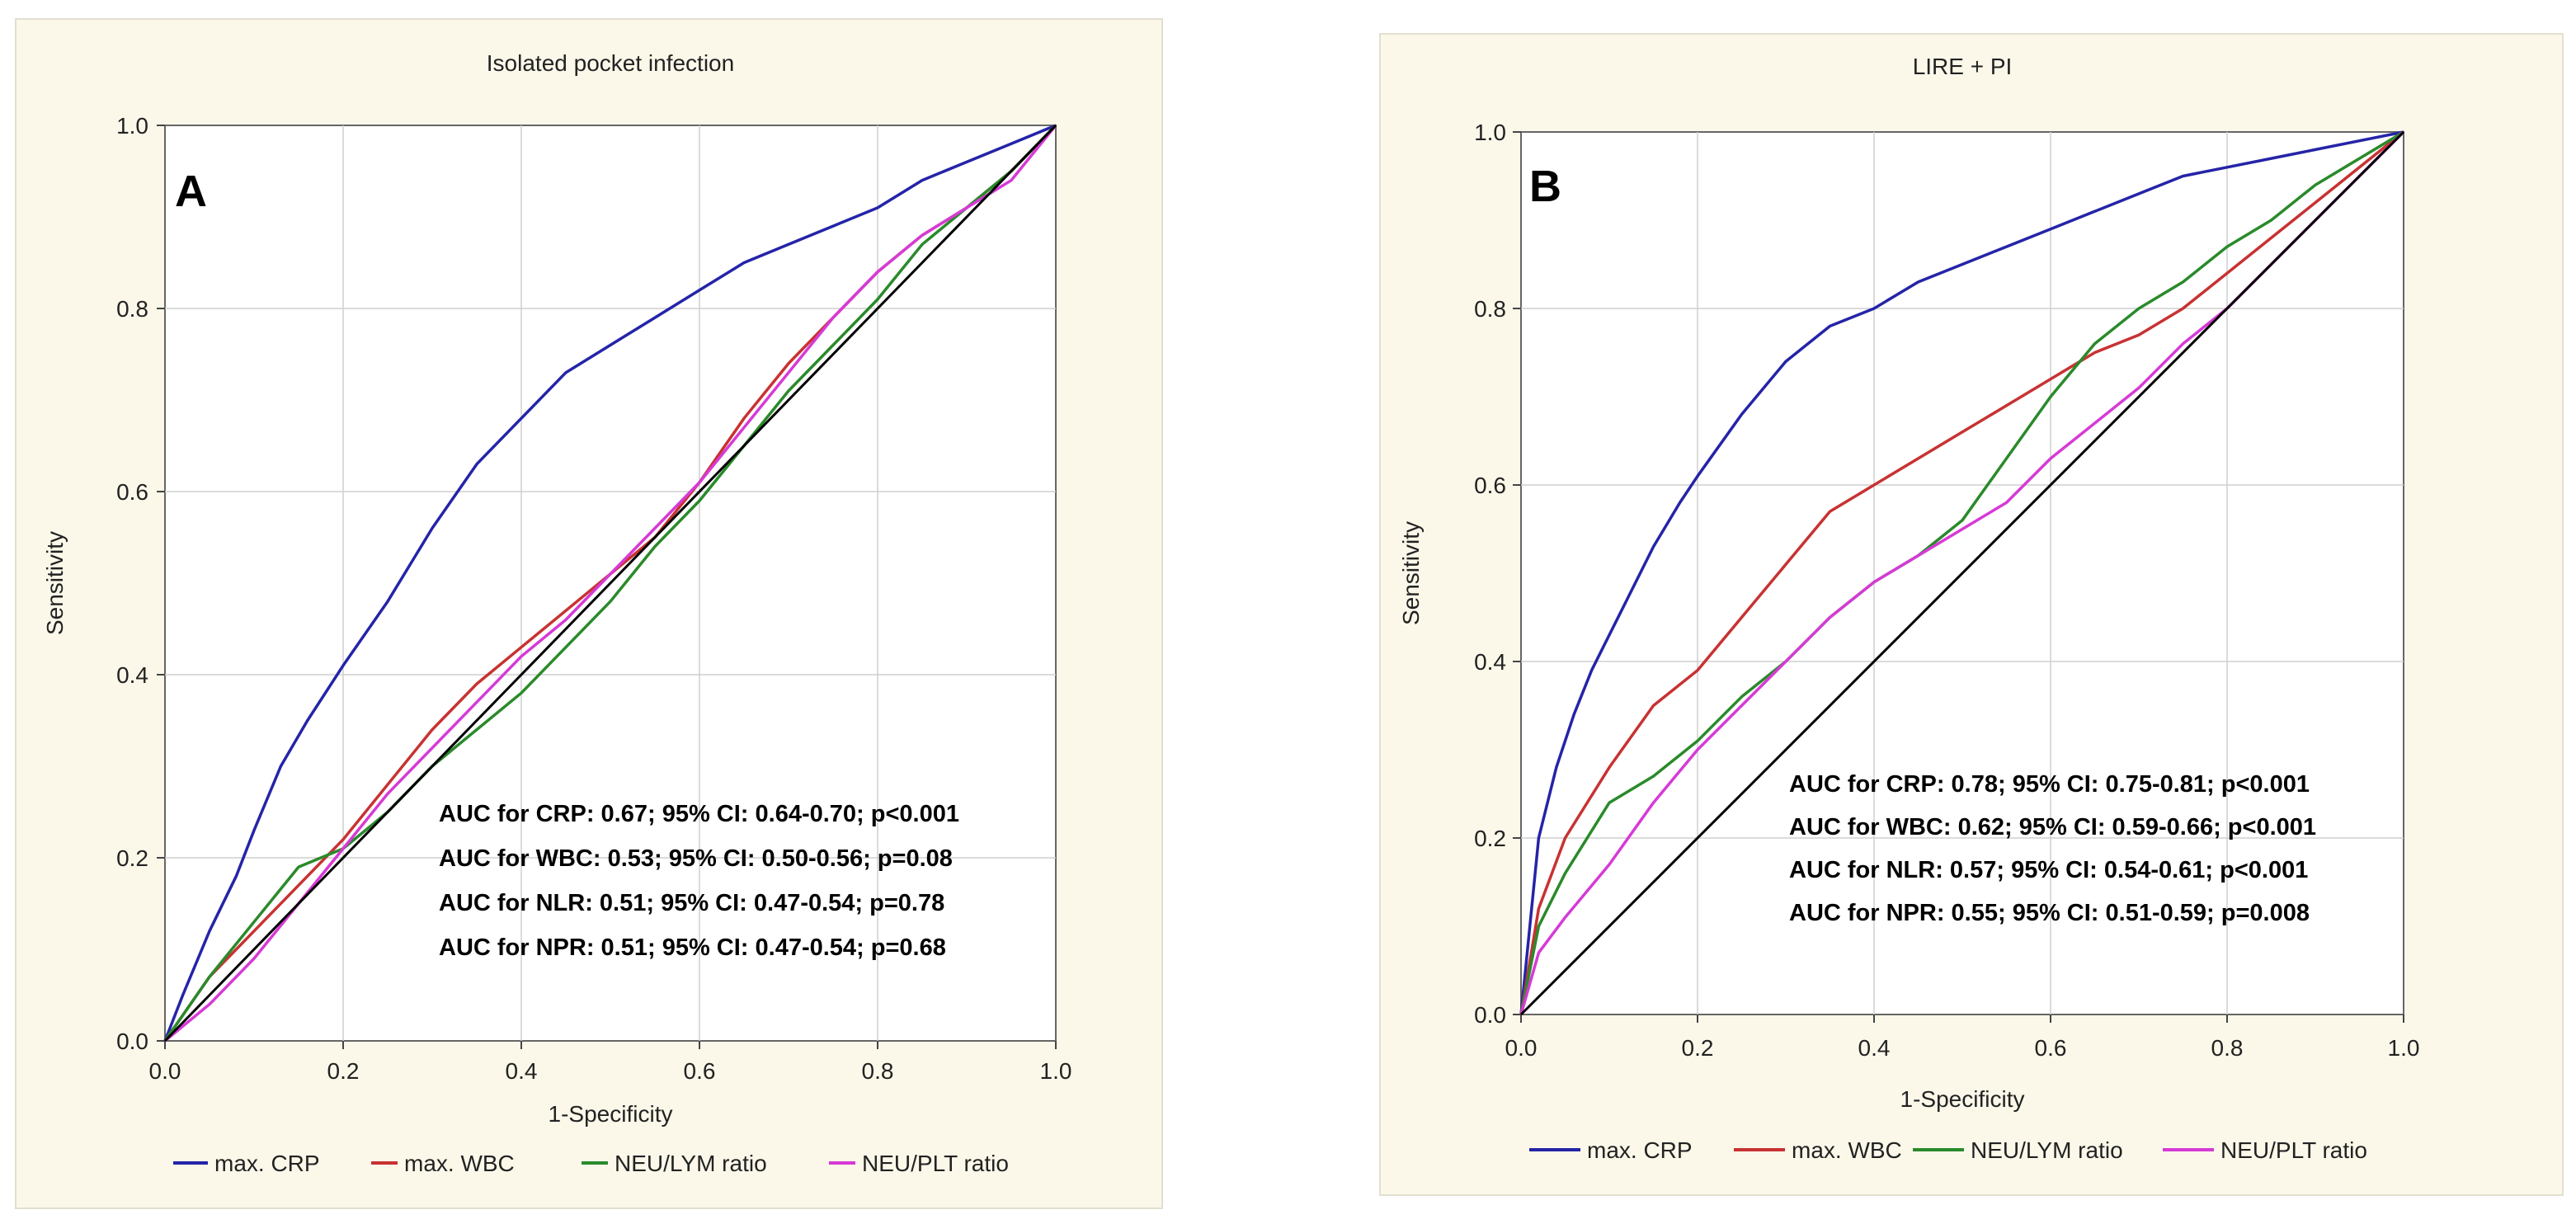  What do you see at coordinates (610, 63) in the screenshot?
I see `chart-title: Isolated pocket infection` at bounding box center [610, 63].